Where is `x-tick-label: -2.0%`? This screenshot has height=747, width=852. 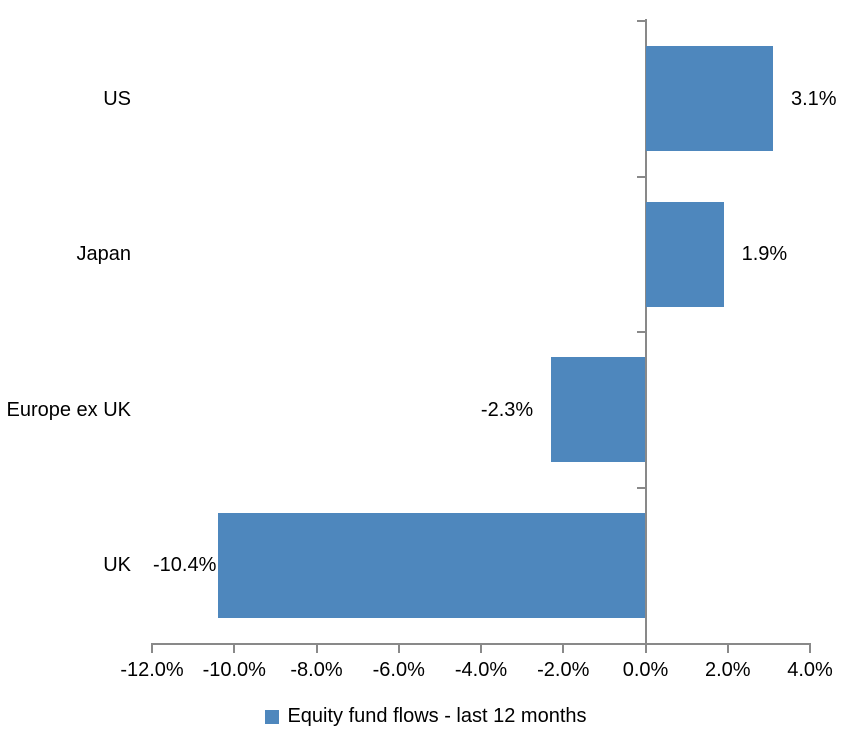 x-tick-label: -2.0% is located at coordinates (563, 670).